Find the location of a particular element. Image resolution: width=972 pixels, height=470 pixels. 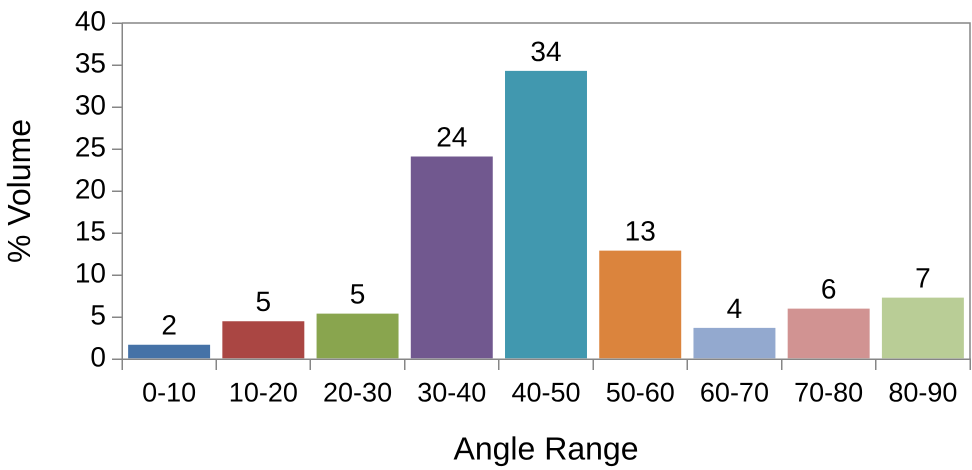

y-tick-label: 35 is located at coordinates (90, 63).